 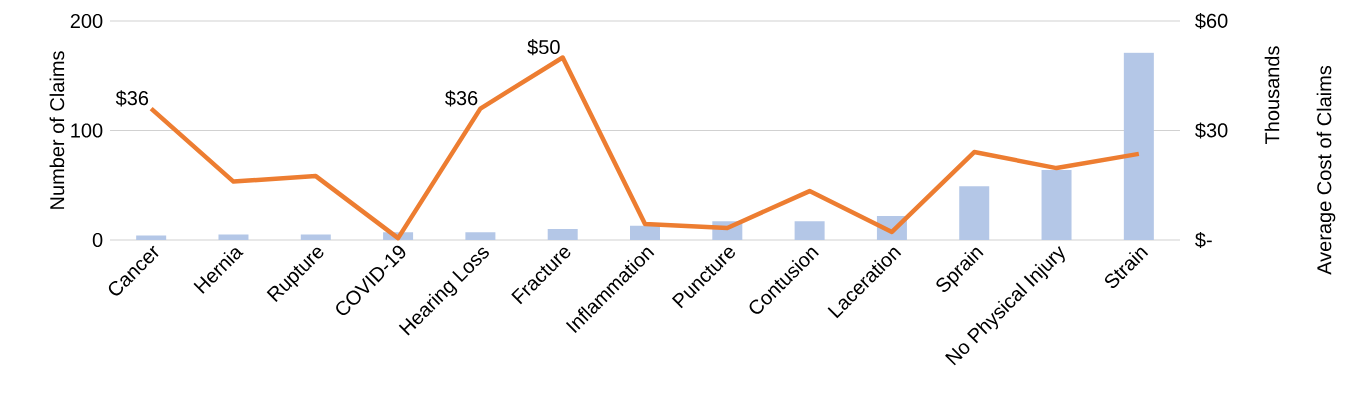 What do you see at coordinates (97, 240) in the screenshot?
I see `y-tick-label: 0` at bounding box center [97, 240].